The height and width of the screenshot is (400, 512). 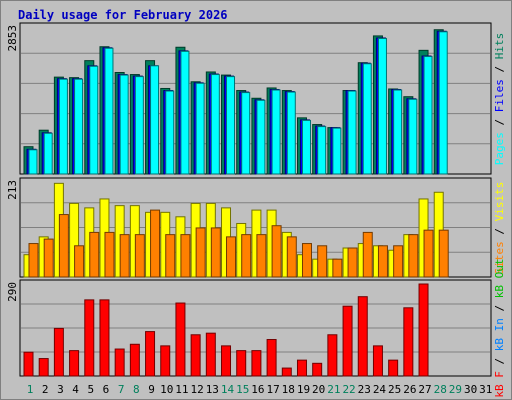 I want to click on x-tick-label-day-7: 7, so click(x=121, y=389).